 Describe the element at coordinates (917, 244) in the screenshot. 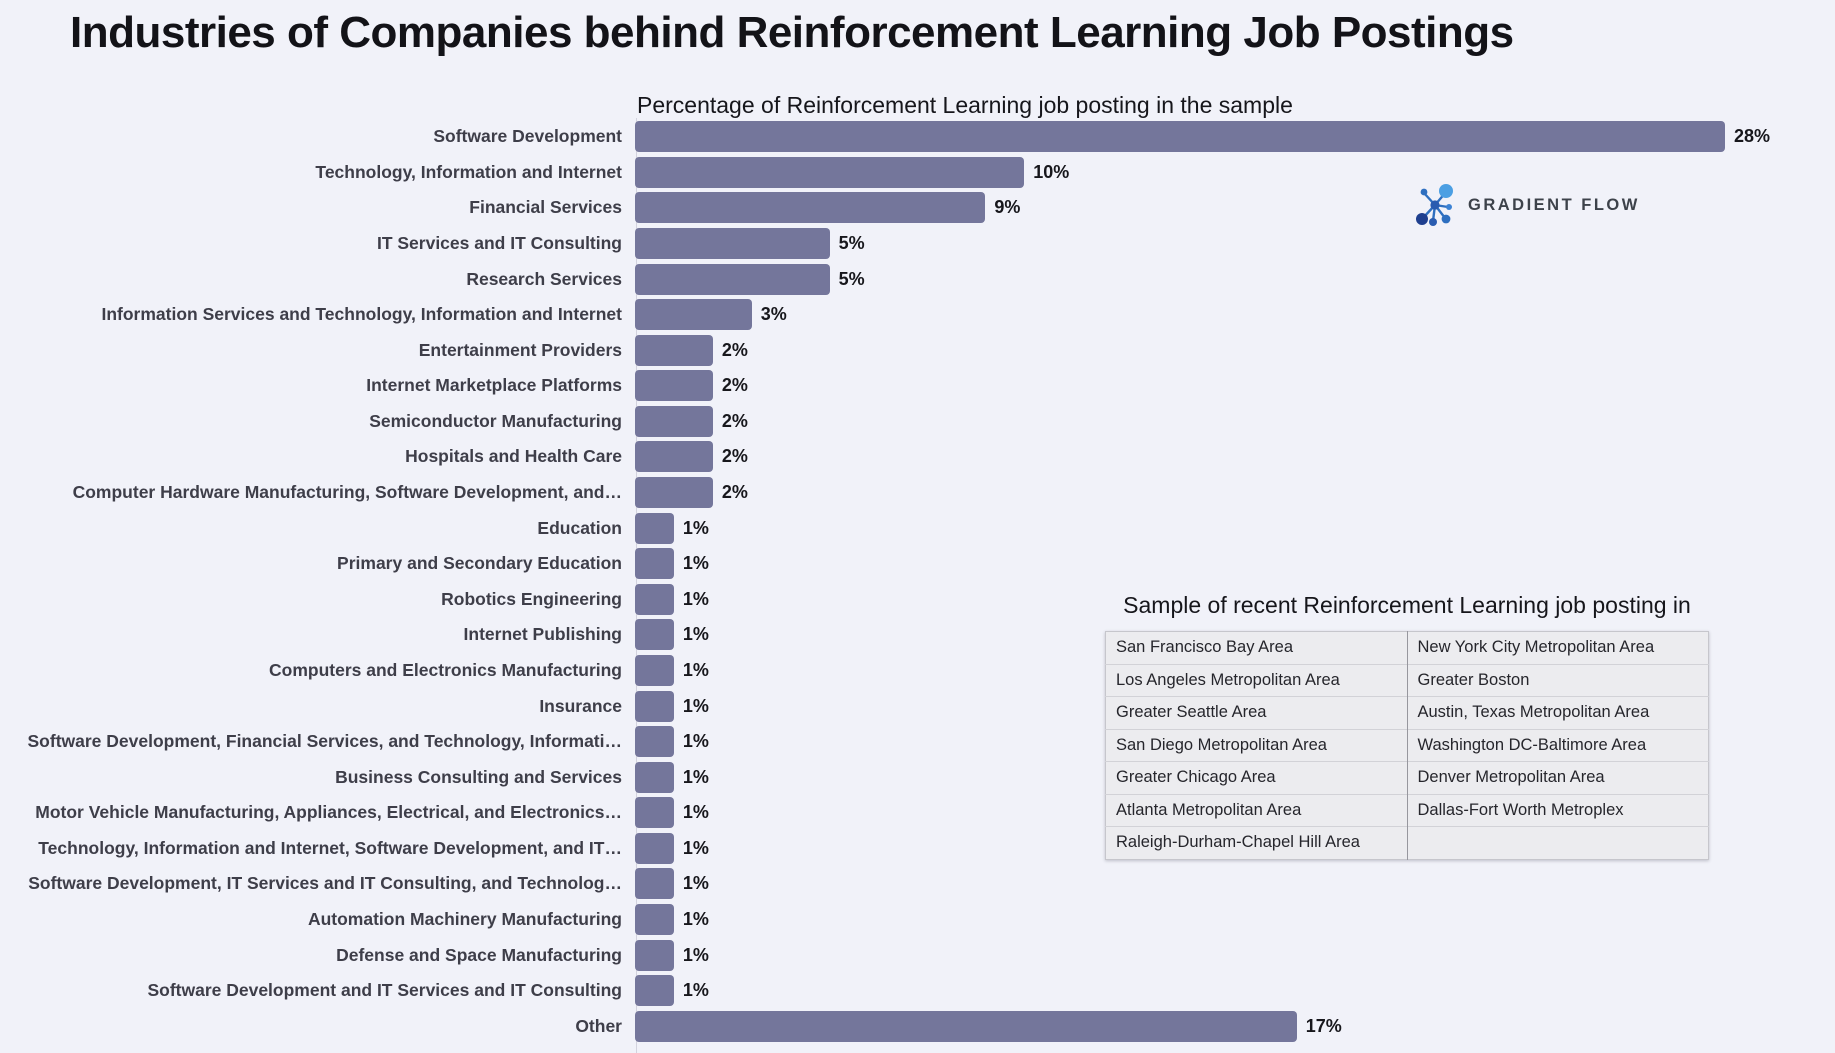

I see `chart-row: IT Services and IT Consulting 5%` at that location.